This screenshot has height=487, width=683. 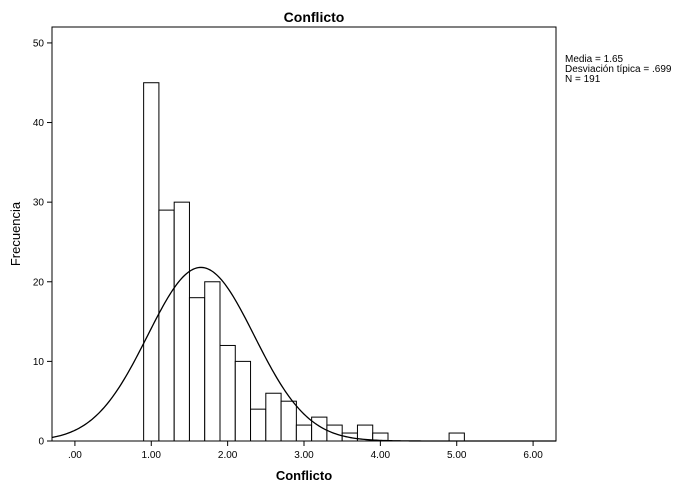 What do you see at coordinates (457, 455) in the screenshot?
I see `x-tick-label: 5.00` at bounding box center [457, 455].